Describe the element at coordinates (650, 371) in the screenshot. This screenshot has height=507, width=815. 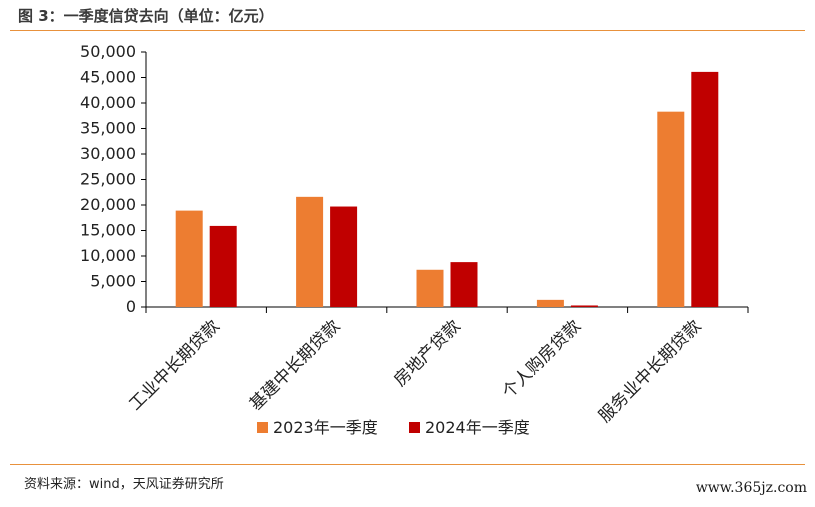
I see `x-tick-label: 服务业中长期贷款` at that location.